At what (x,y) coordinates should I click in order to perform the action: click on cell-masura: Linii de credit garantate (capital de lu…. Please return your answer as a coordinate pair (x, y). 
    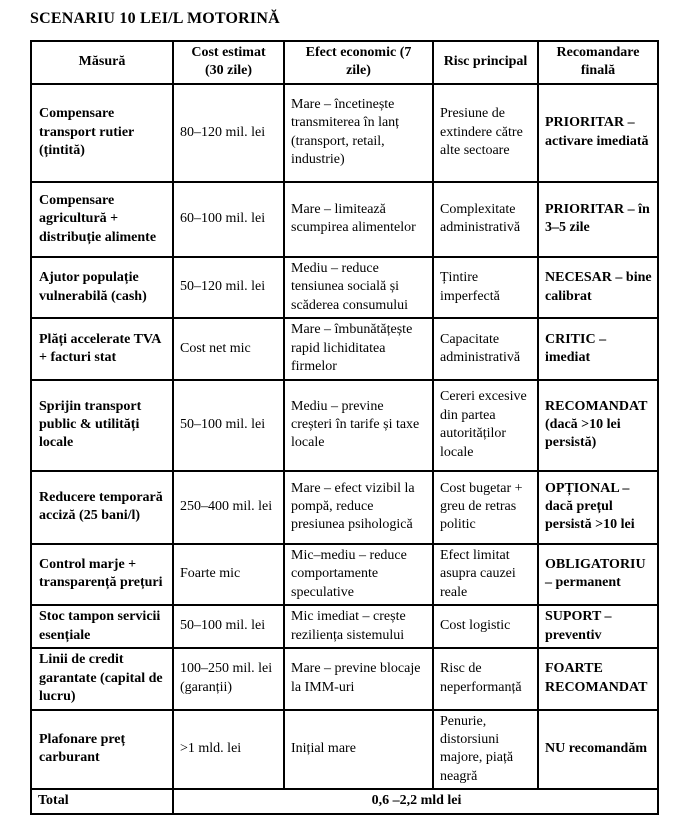
    Looking at the image, I should click on (102, 679).